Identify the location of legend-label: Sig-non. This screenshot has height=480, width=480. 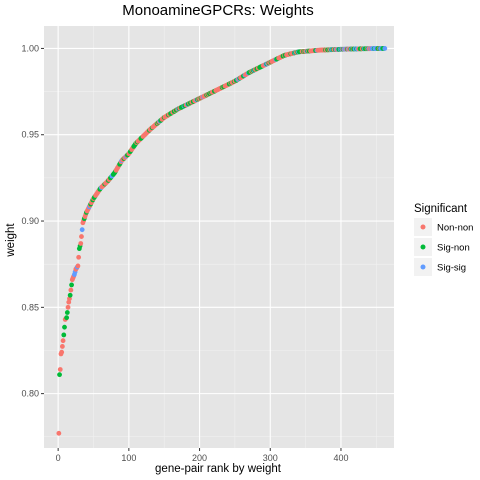
(453, 248).